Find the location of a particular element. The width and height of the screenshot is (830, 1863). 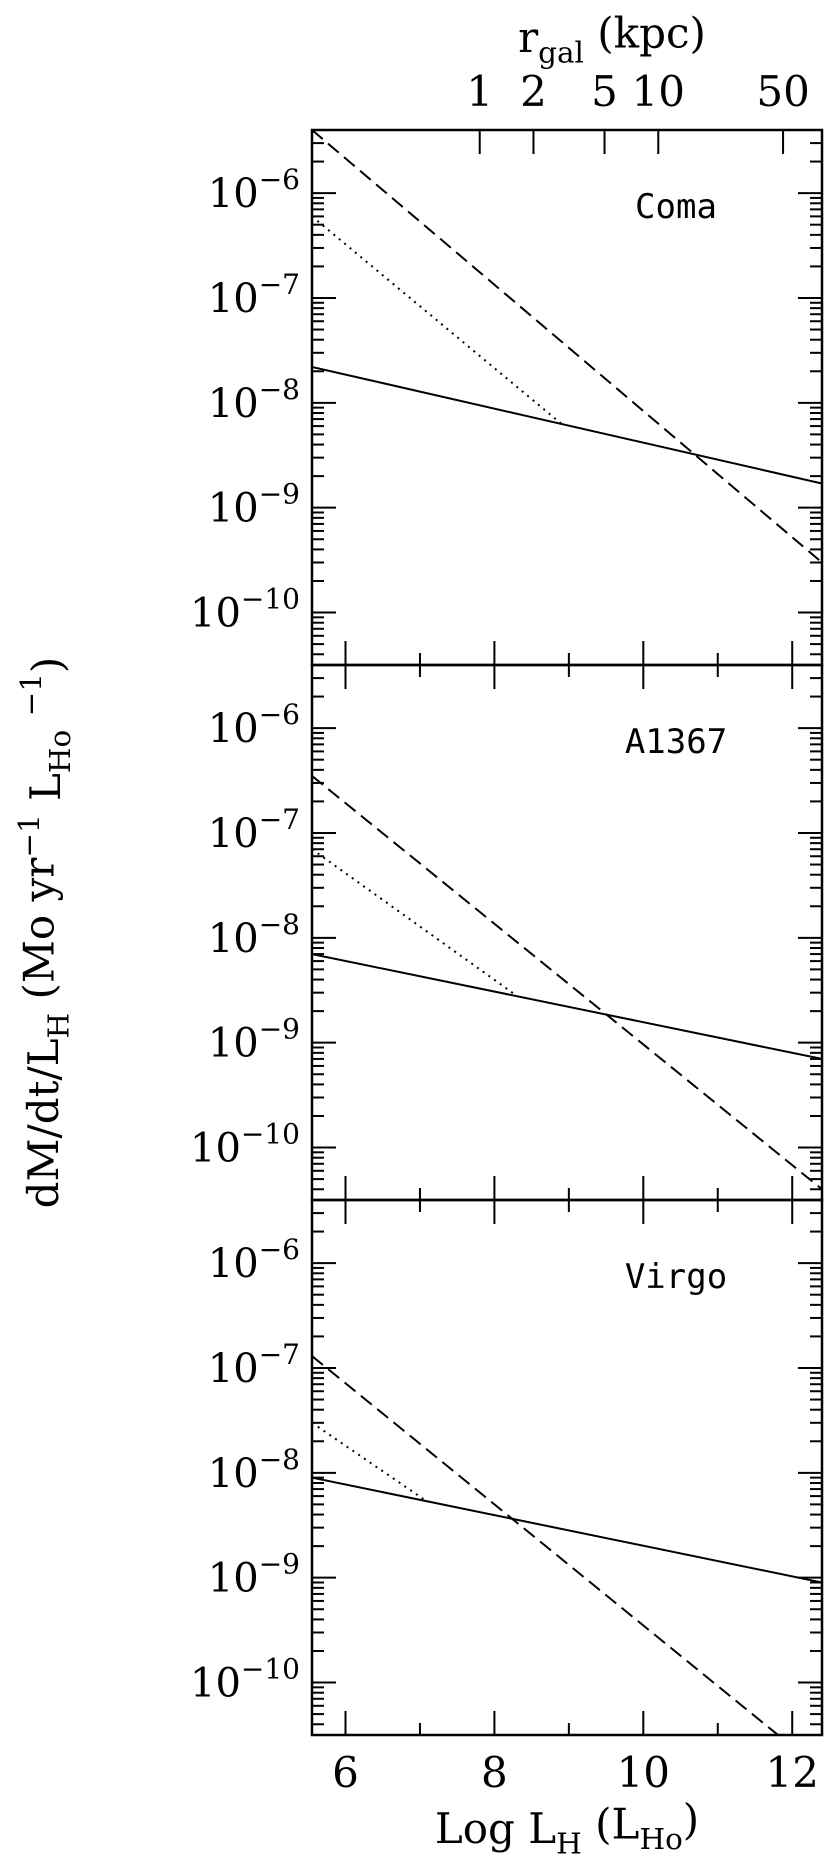

y-axis-title: dM/dt/LH (Mo yr−1 LHo −1) is located at coordinates (44, 933).